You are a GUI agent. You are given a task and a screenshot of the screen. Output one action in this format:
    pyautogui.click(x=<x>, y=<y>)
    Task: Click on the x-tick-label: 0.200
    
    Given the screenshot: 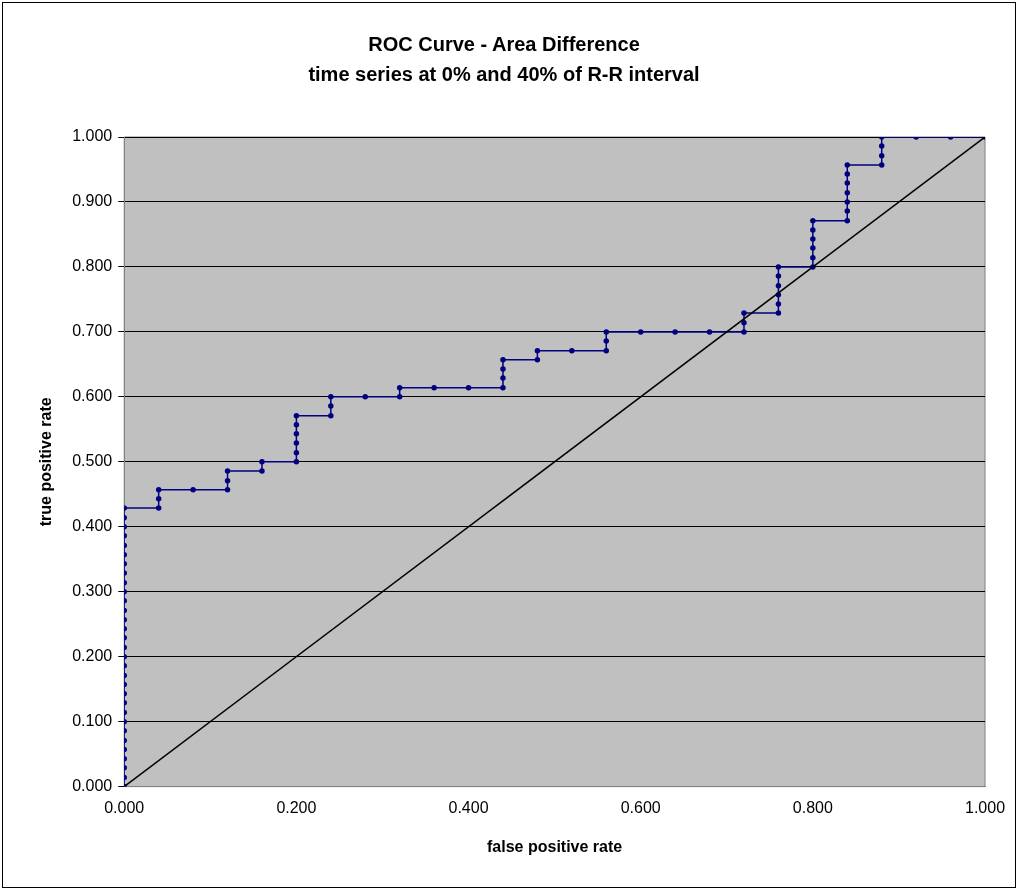 What is the action you would take?
    pyautogui.click(x=296, y=807)
    